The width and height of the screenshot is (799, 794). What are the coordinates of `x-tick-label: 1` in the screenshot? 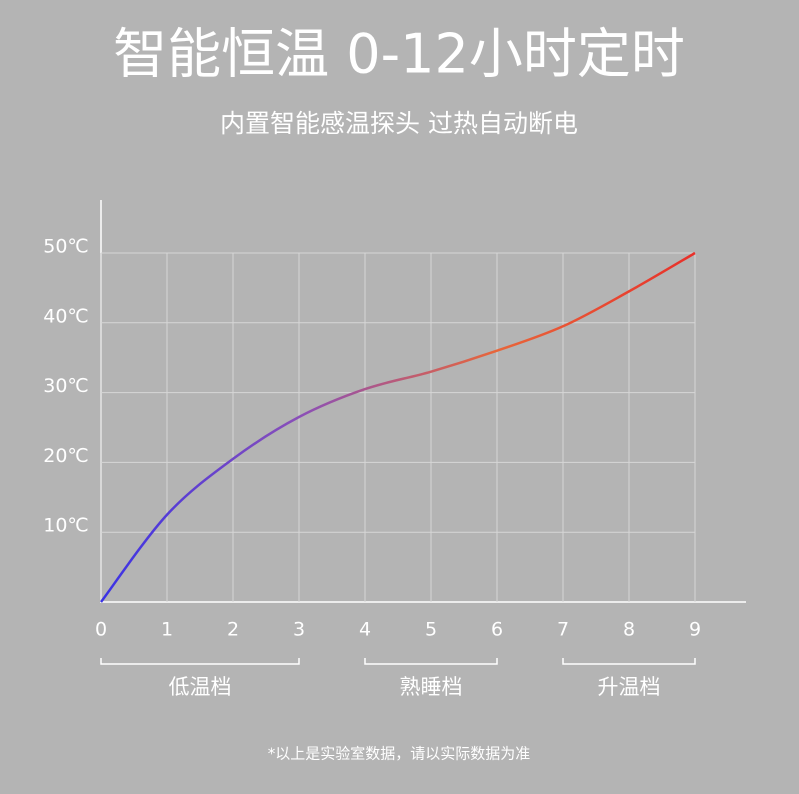 It's located at (167, 630).